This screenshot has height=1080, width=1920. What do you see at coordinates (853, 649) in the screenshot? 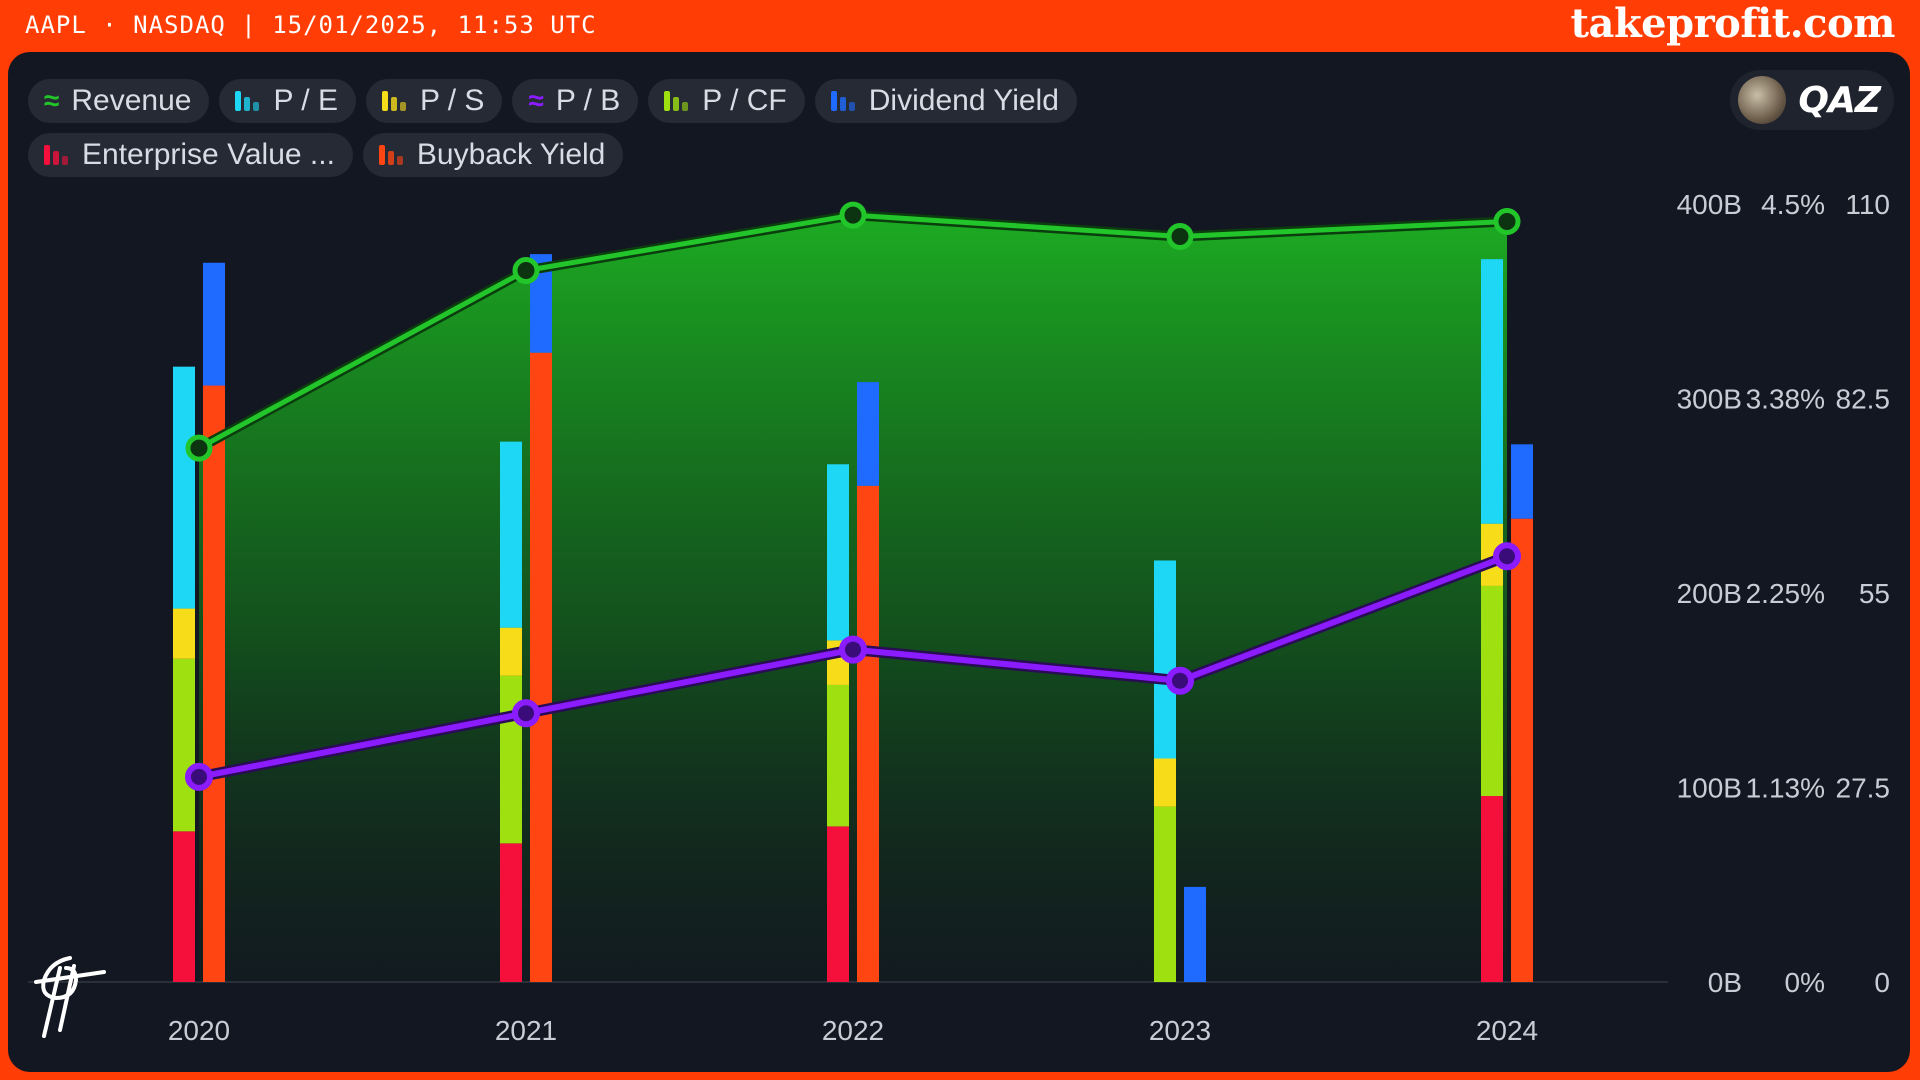
I see `pb-point-2022` at bounding box center [853, 649].